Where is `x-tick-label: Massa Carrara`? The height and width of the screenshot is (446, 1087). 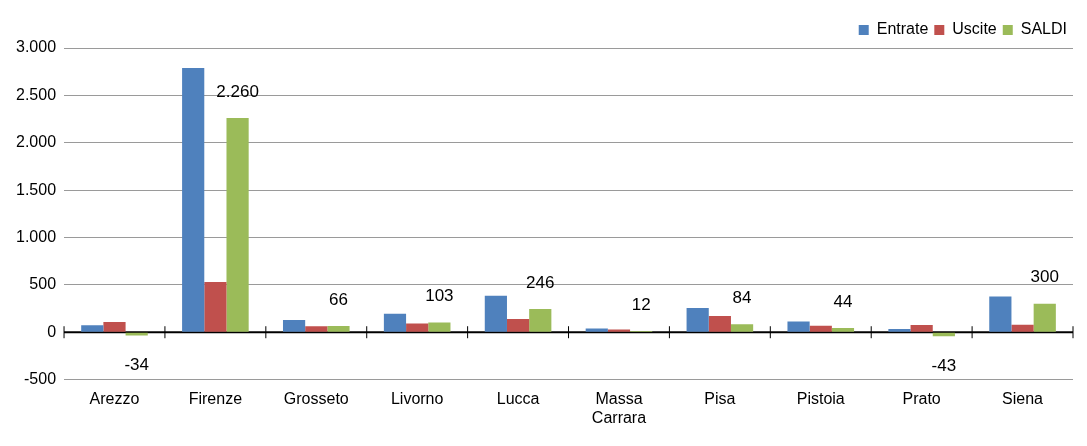 x-tick-label: Massa Carrara is located at coordinates (619, 407).